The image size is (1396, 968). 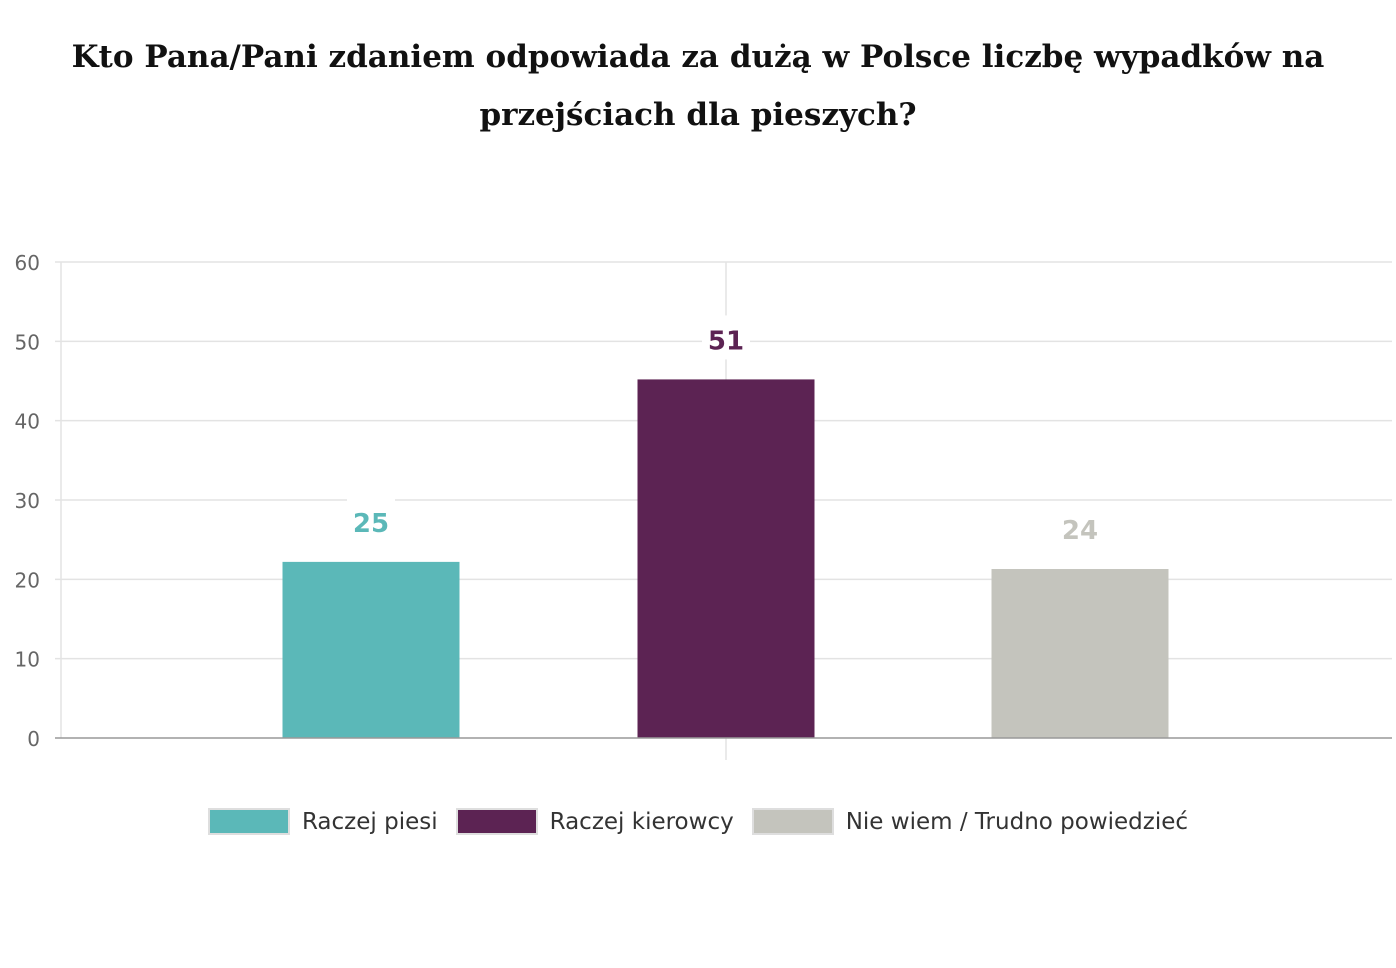 I want to click on y-tick-label-50: 50, so click(x=27, y=342).